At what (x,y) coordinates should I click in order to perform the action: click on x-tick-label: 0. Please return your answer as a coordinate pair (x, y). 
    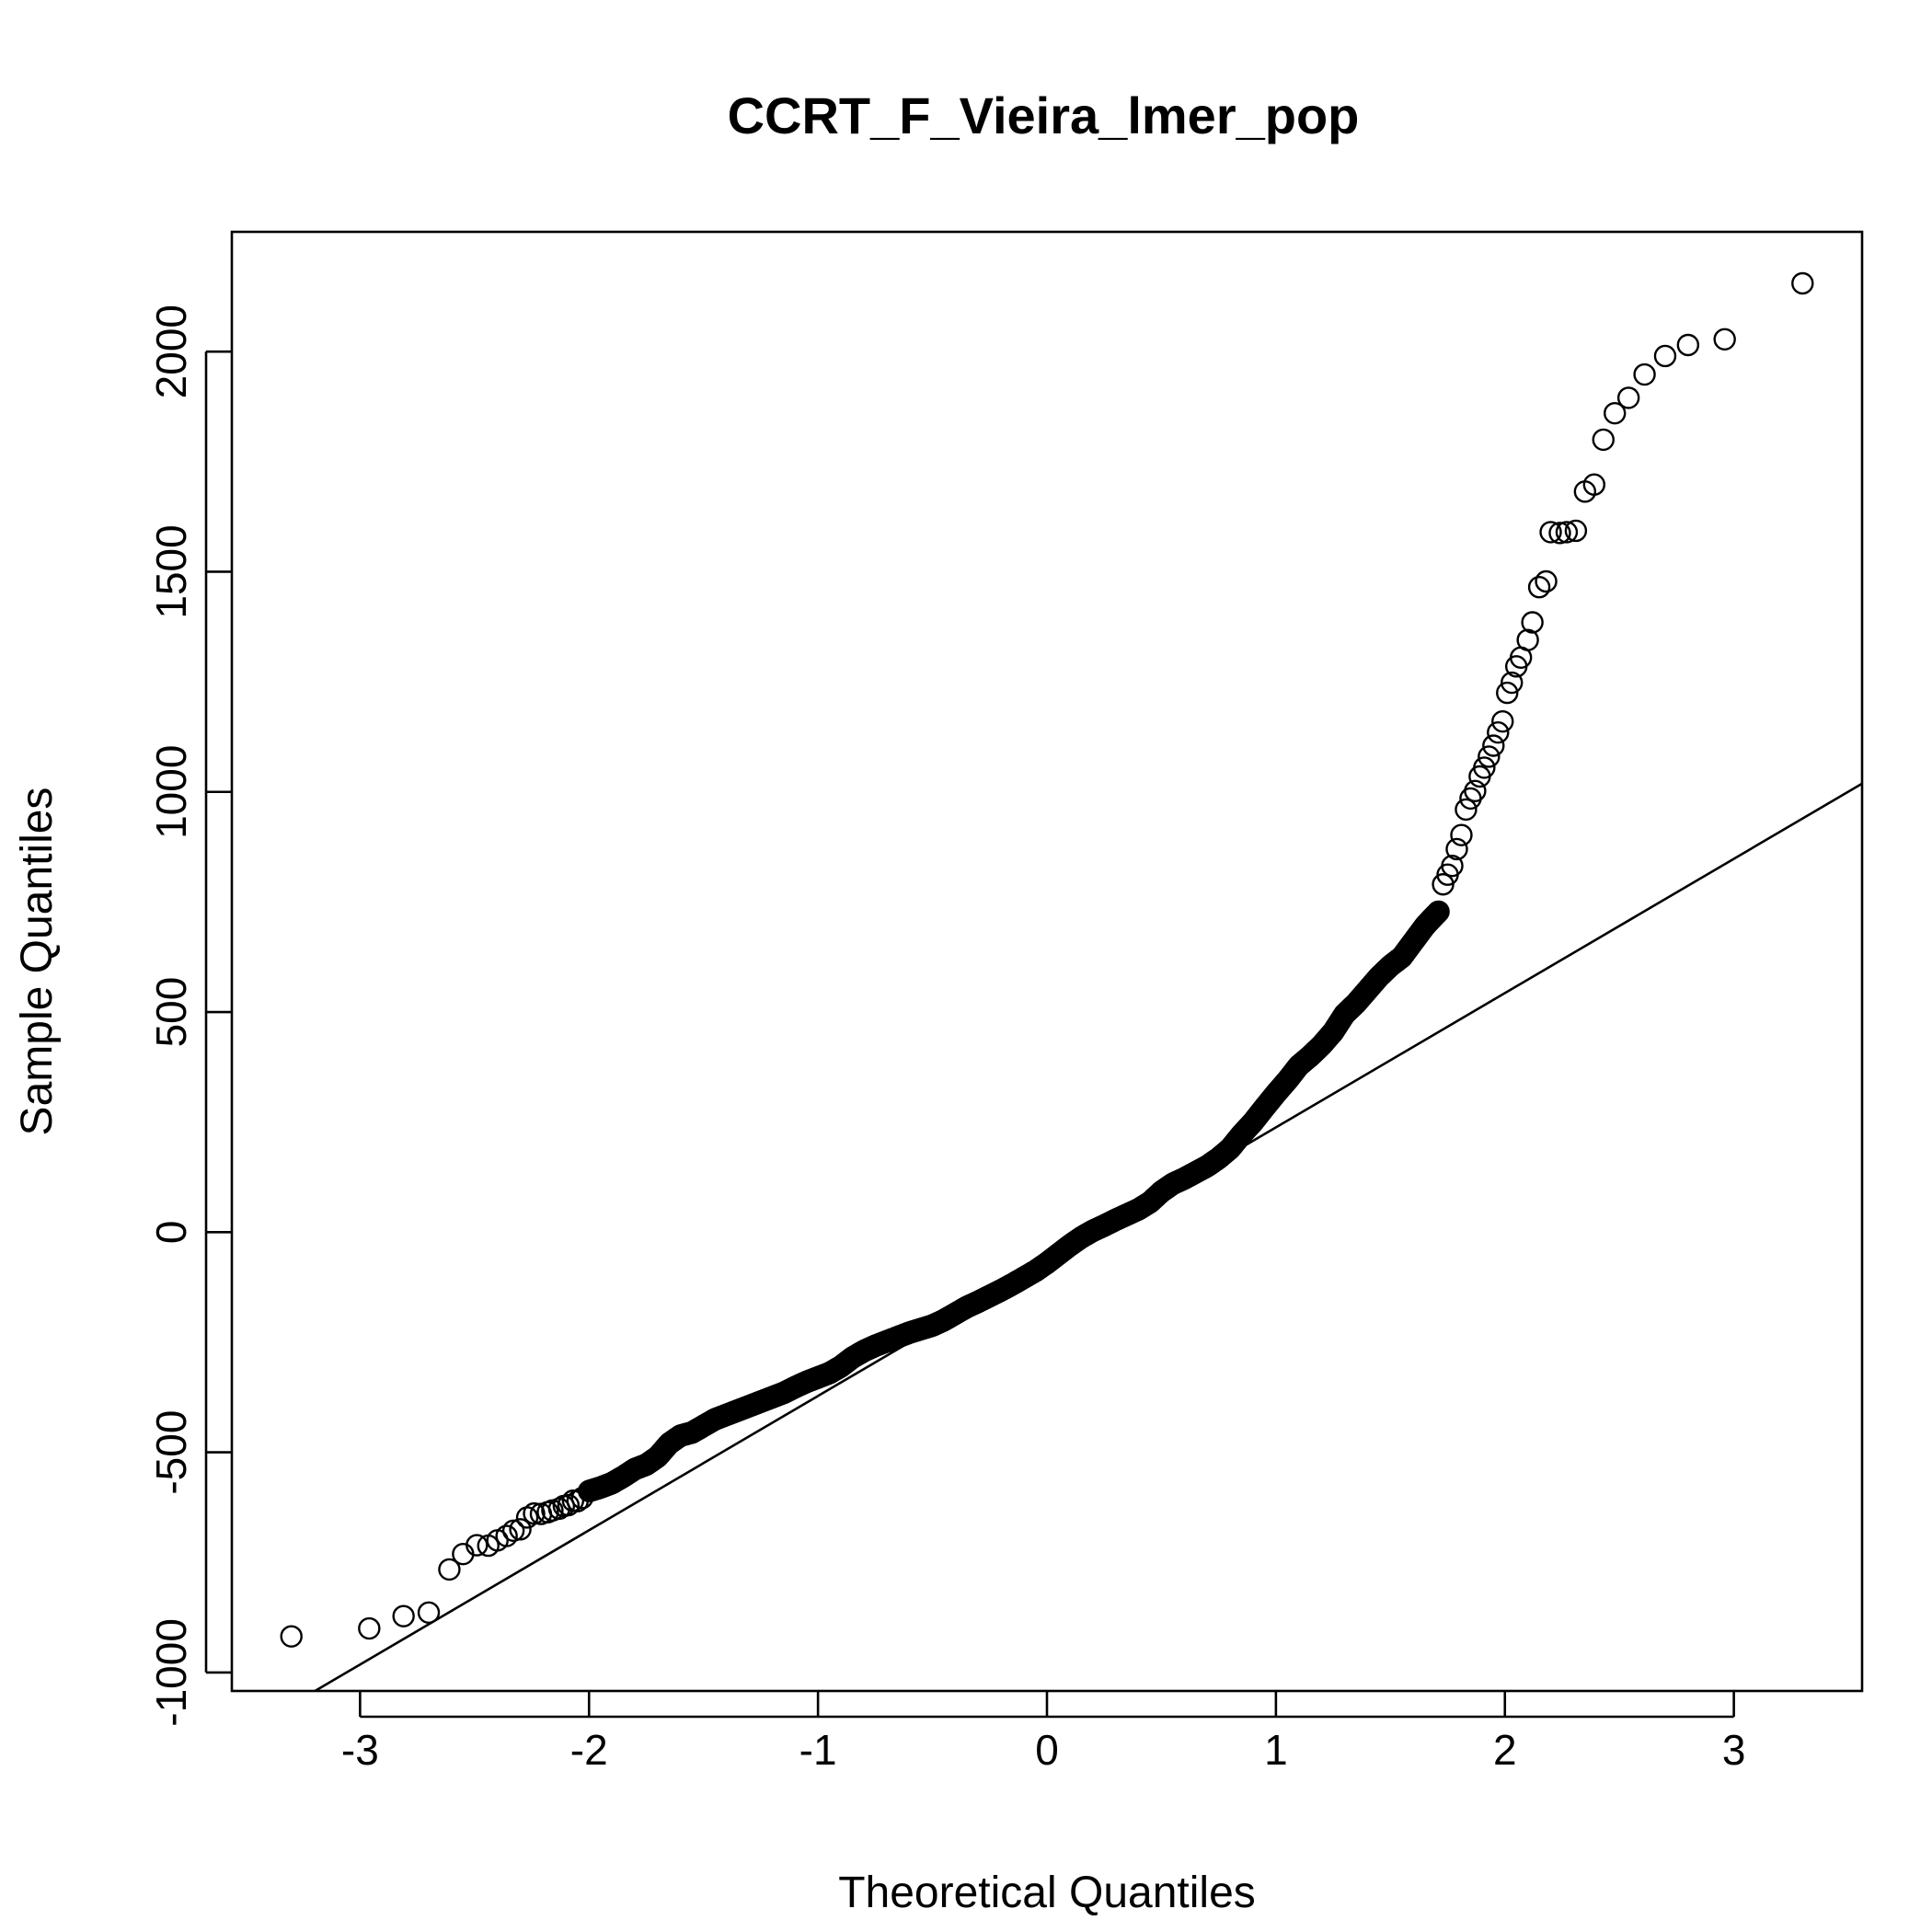
    Looking at the image, I should click on (1047, 1750).